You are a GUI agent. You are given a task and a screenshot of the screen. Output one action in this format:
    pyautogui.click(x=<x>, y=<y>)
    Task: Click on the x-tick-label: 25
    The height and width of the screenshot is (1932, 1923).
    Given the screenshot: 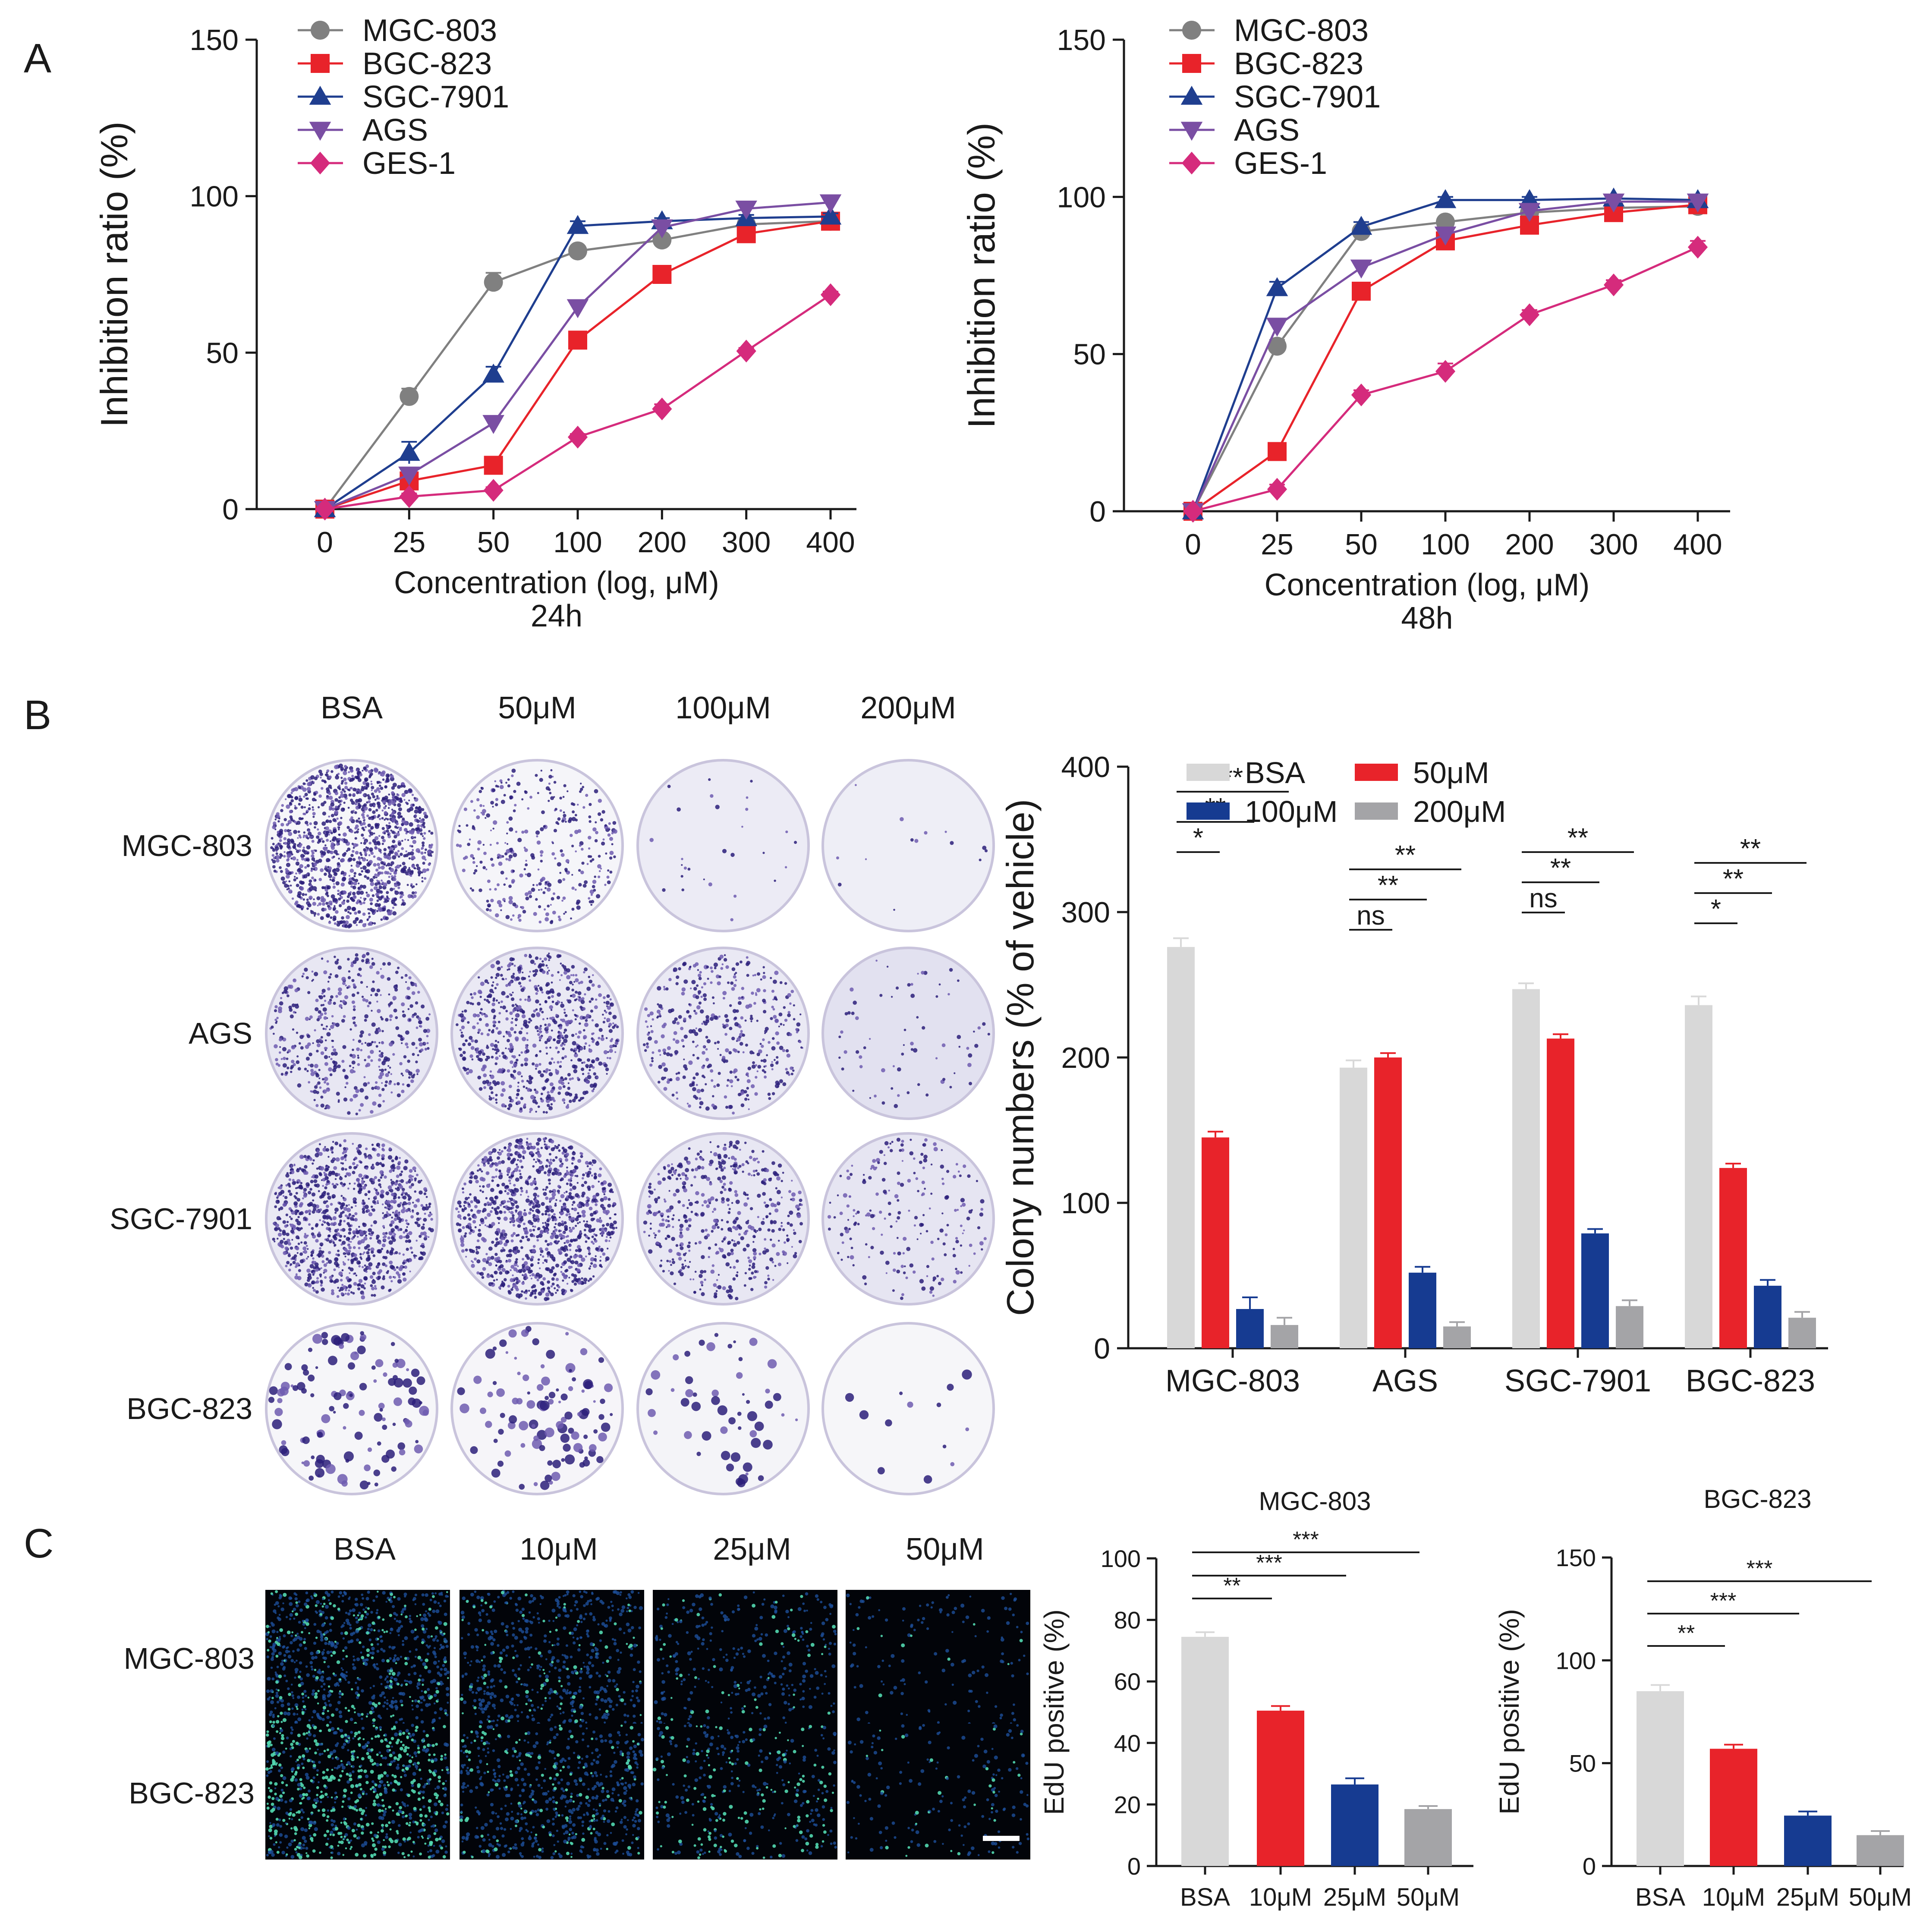 What is the action you would take?
    pyautogui.click(x=1277, y=544)
    